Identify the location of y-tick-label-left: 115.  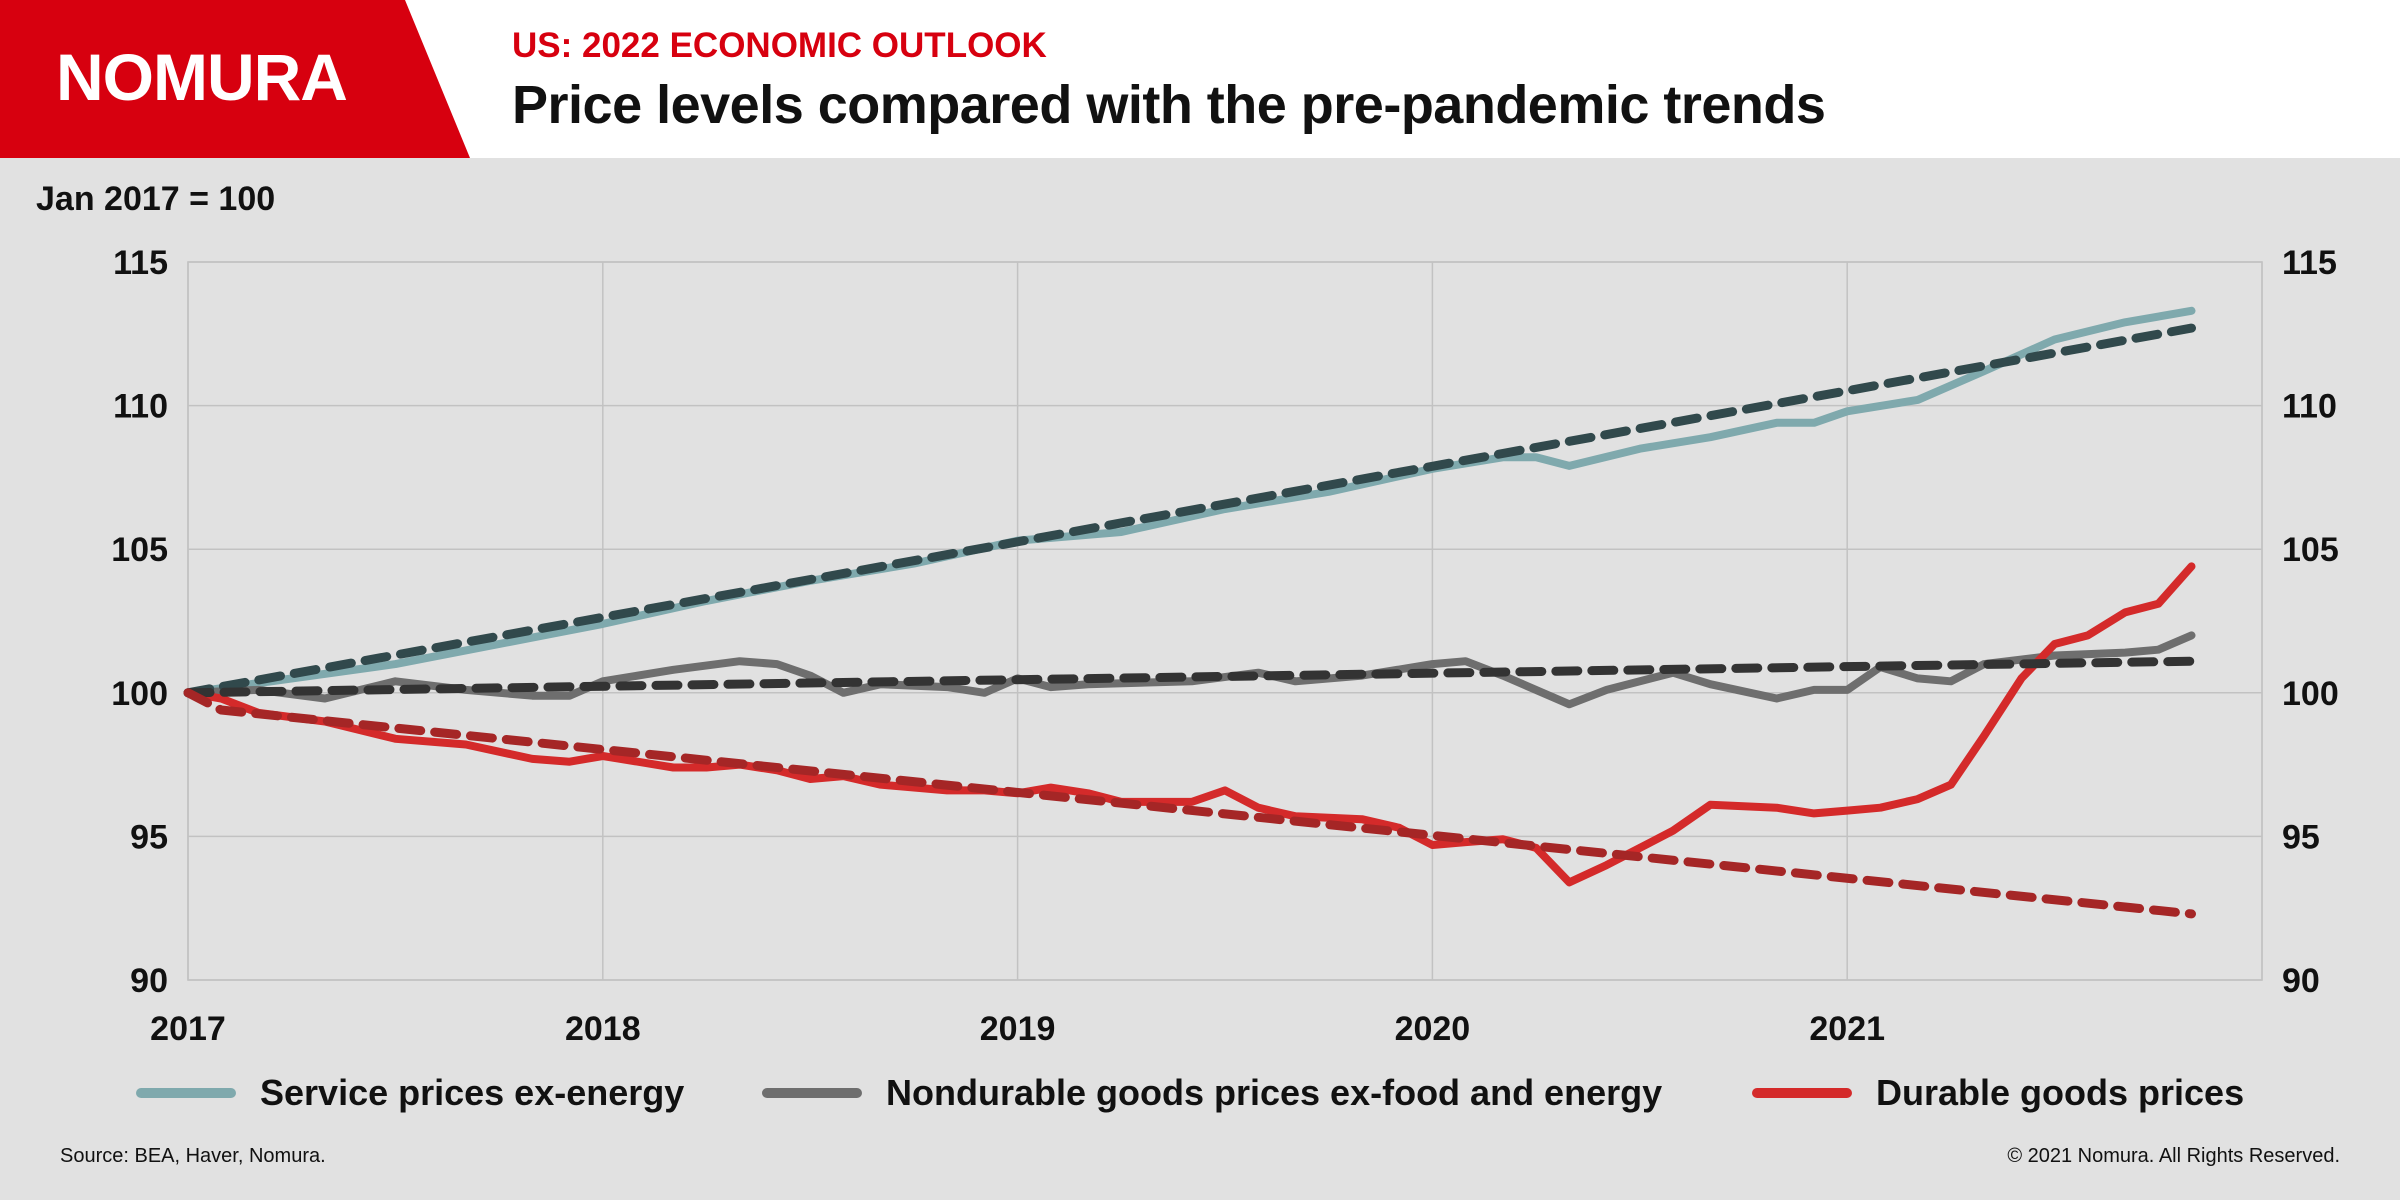
(140, 263).